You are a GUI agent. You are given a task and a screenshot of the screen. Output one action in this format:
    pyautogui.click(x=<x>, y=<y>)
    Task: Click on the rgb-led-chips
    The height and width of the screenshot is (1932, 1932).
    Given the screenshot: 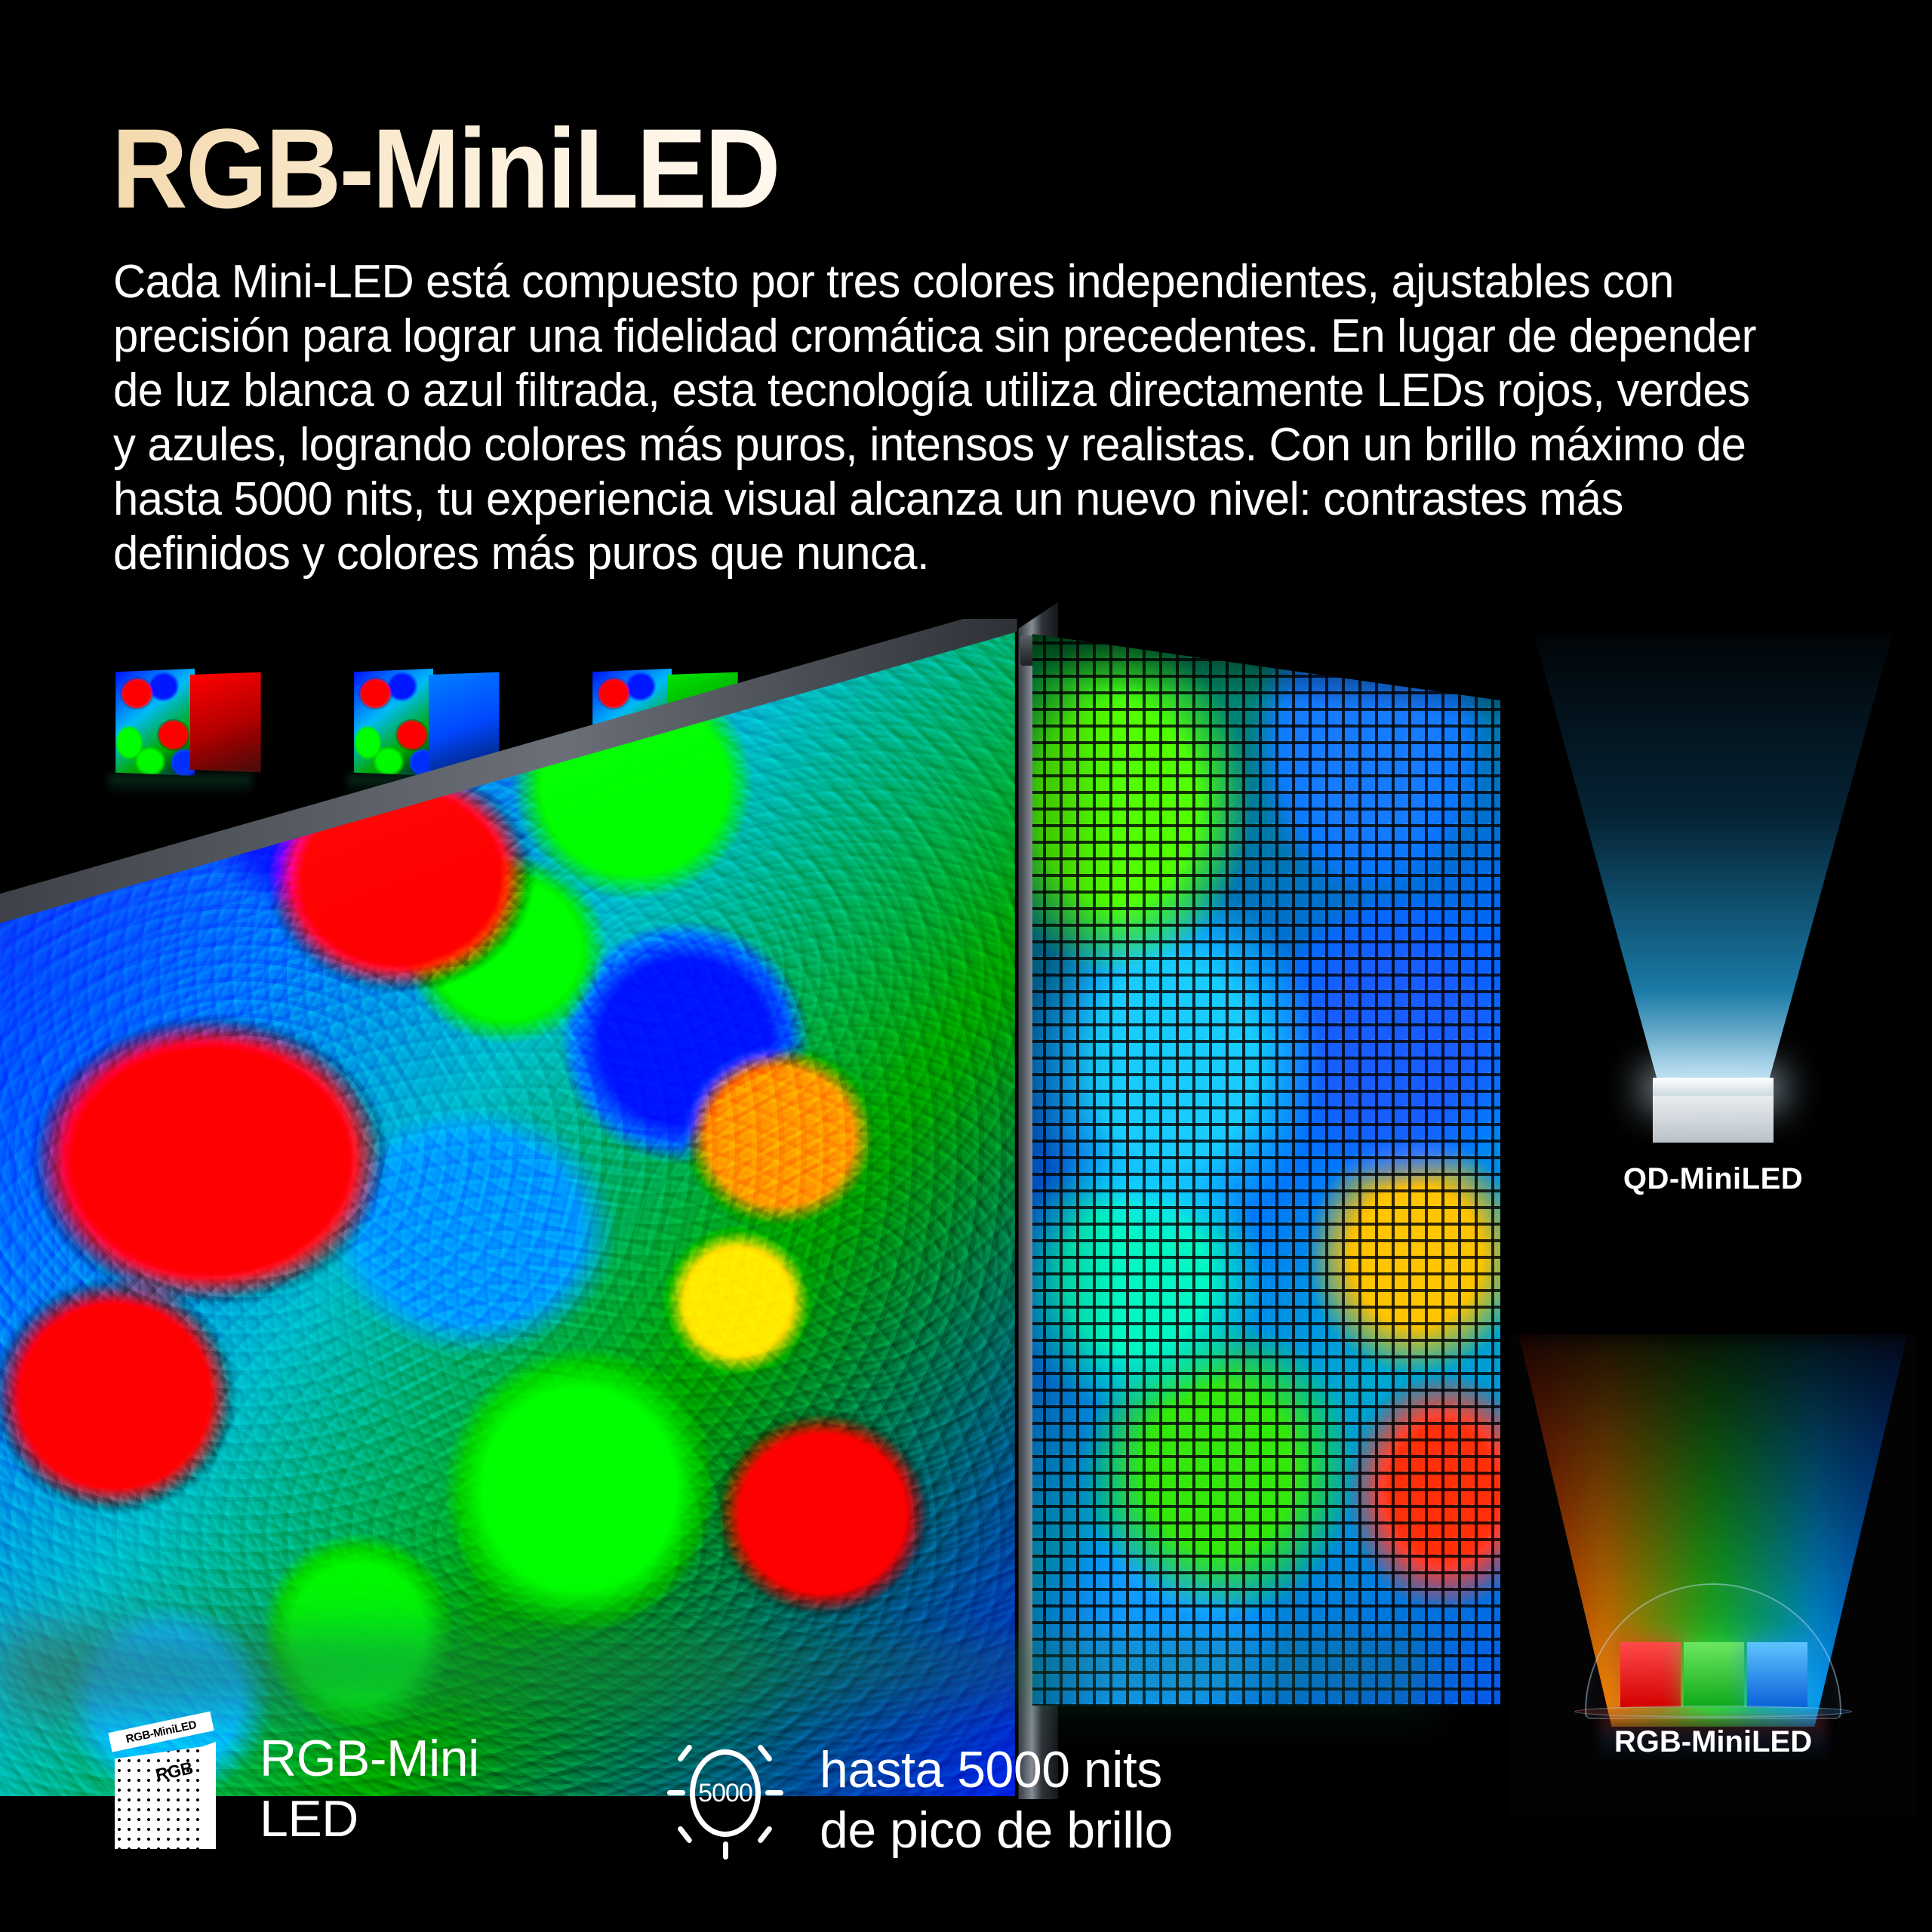 What is the action you would take?
    pyautogui.click(x=1714, y=1674)
    